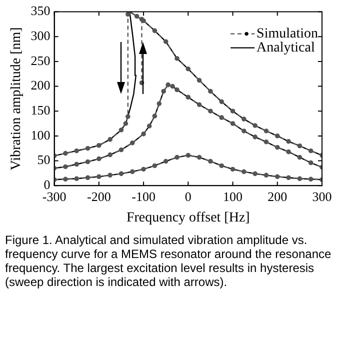 This screenshot has height=341, width=346. I want to click on x-tick-label: 100, so click(233, 196).